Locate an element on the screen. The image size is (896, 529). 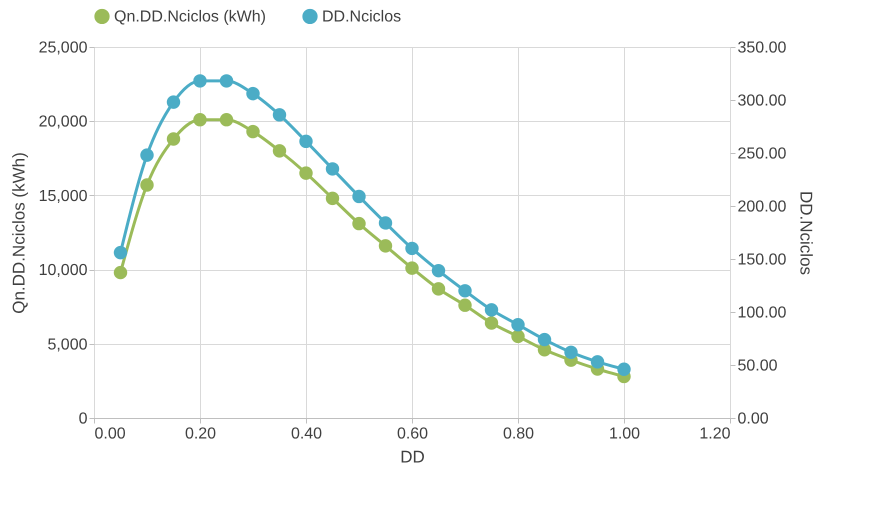
y2-tick-label: 300.00 is located at coordinates (762, 101).